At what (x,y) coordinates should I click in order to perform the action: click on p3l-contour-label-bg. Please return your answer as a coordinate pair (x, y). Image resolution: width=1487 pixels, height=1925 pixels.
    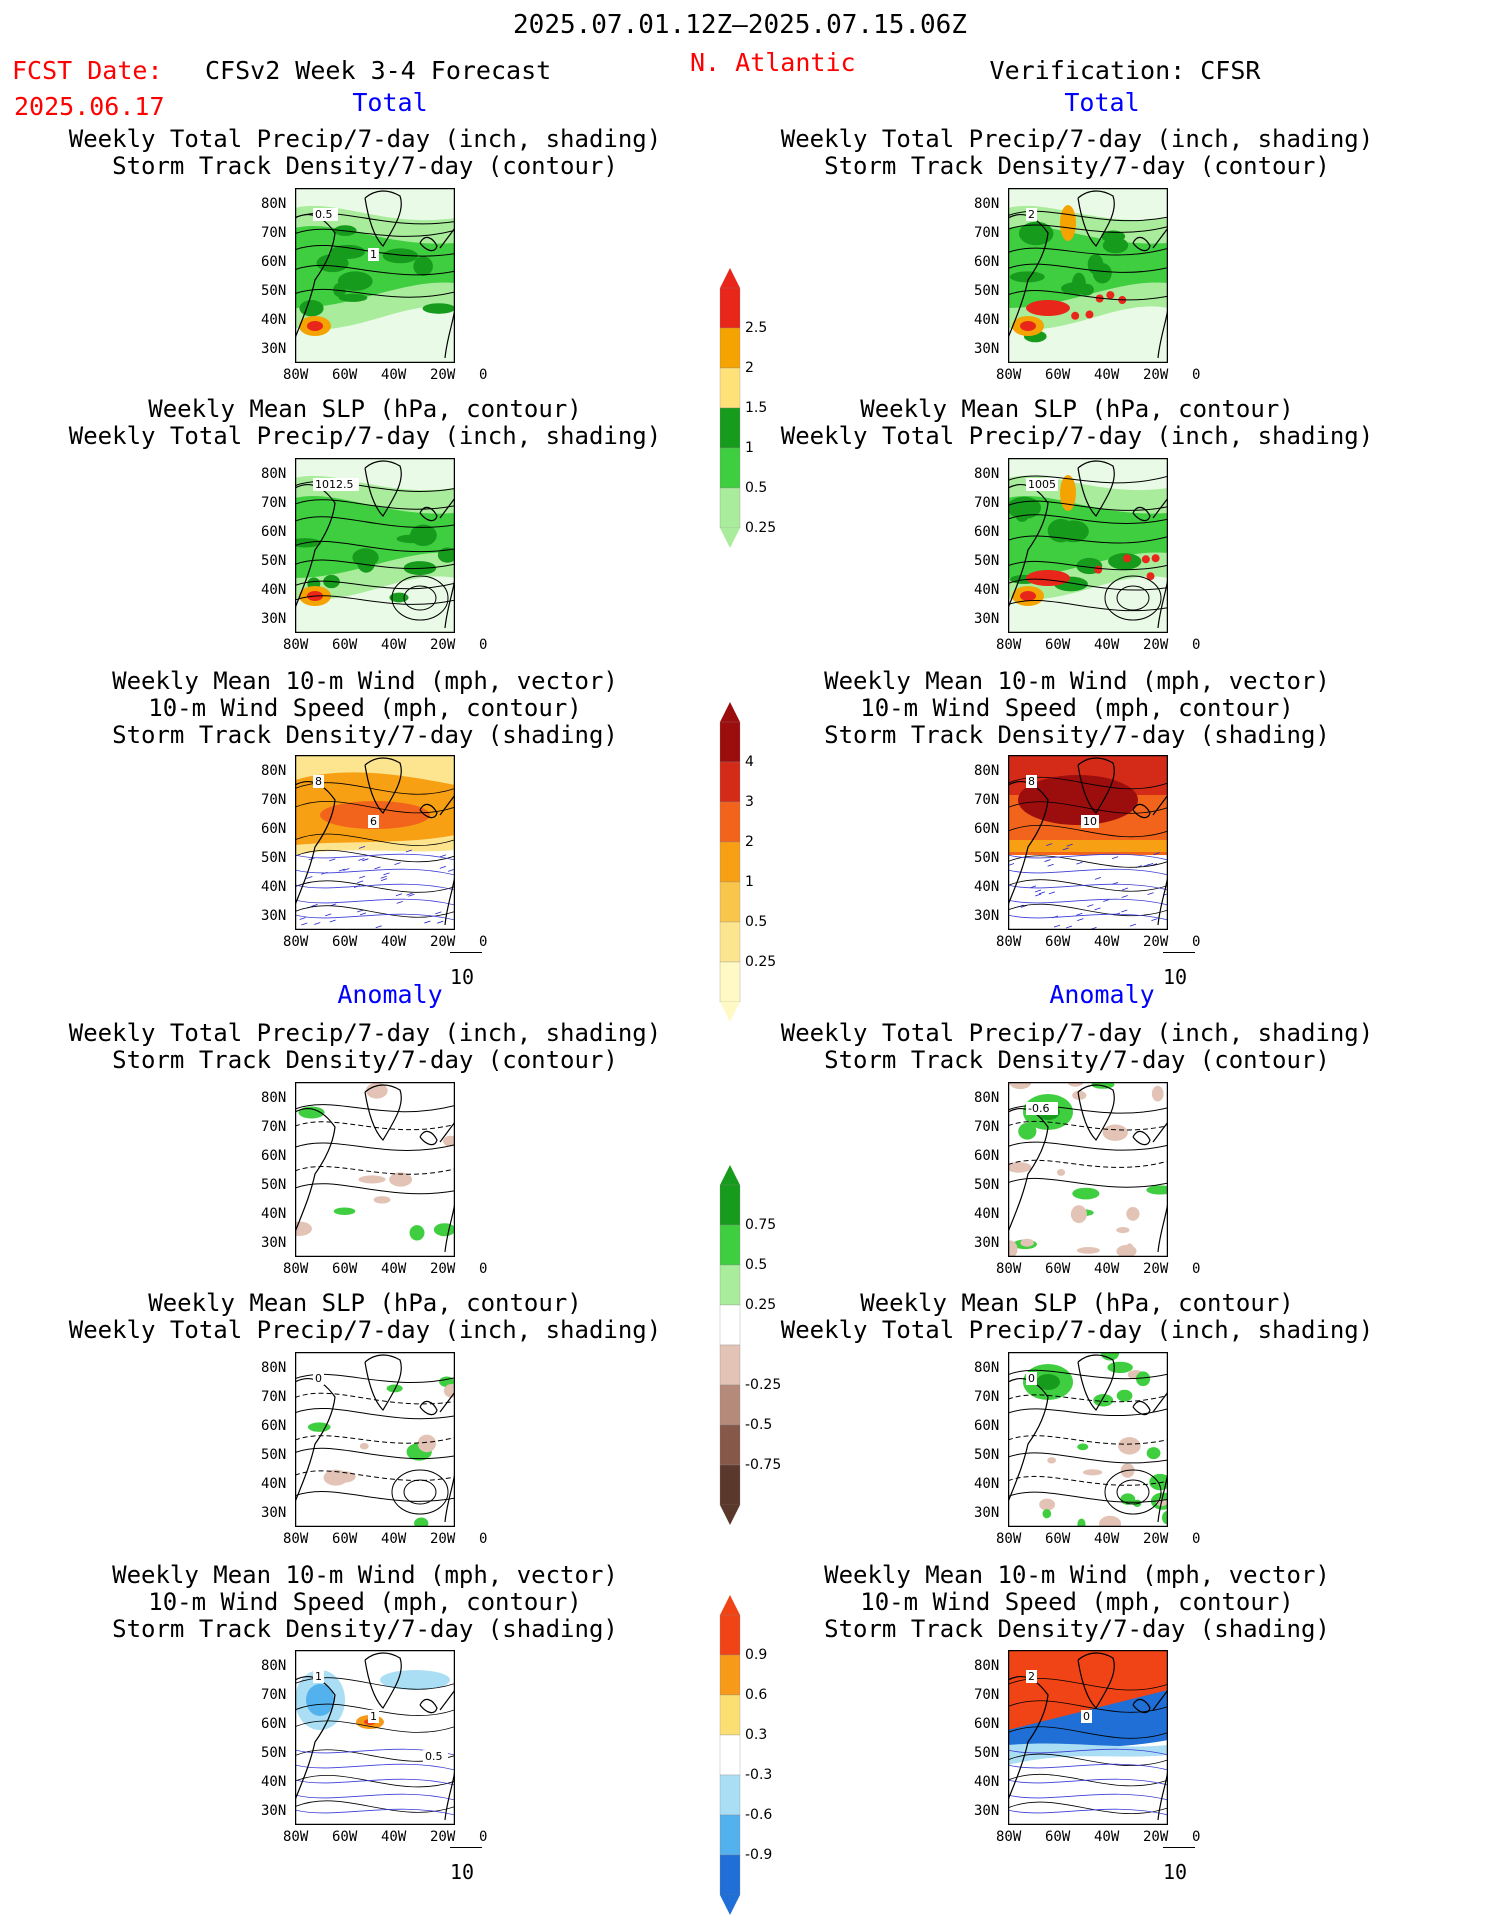
    Looking at the image, I should click on (373, 821).